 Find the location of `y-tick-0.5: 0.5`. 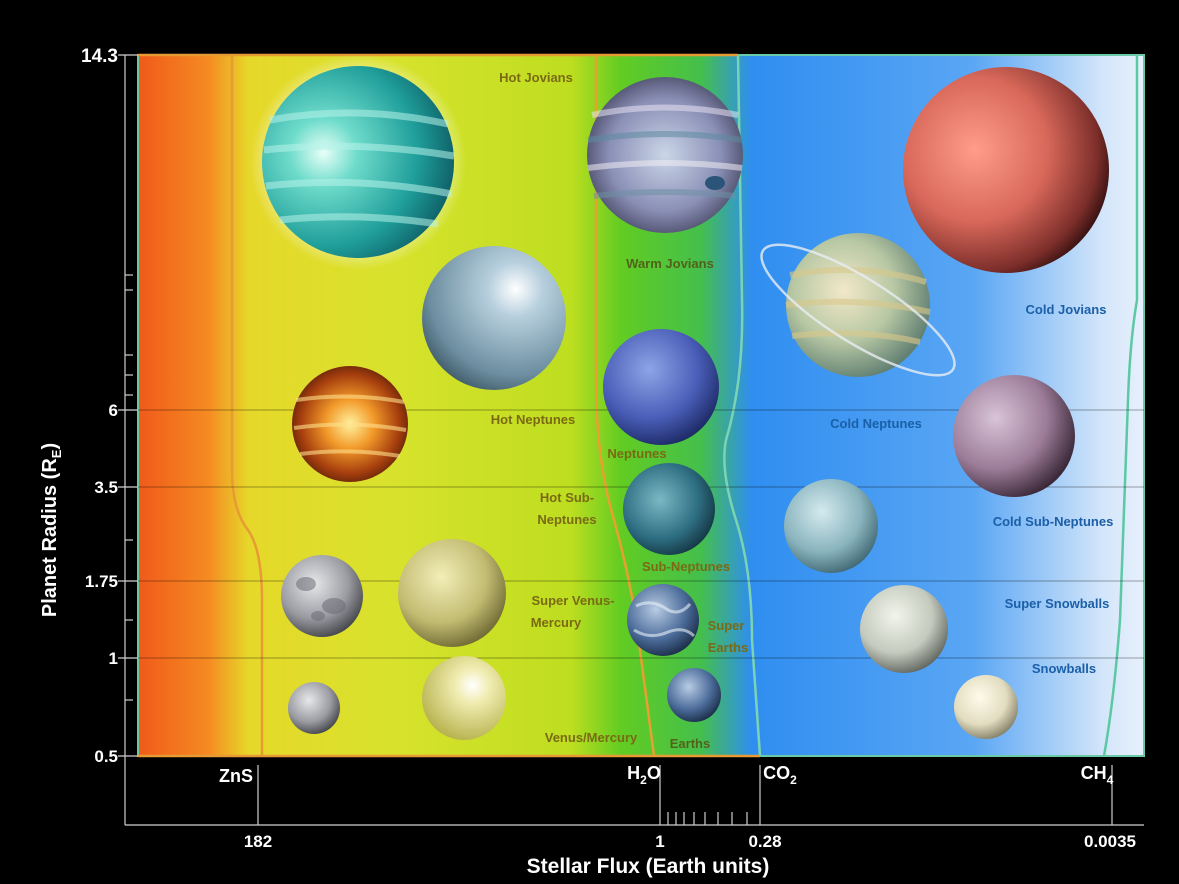

y-tick-0.5: 0.5 is located at coordinates (106, 756).